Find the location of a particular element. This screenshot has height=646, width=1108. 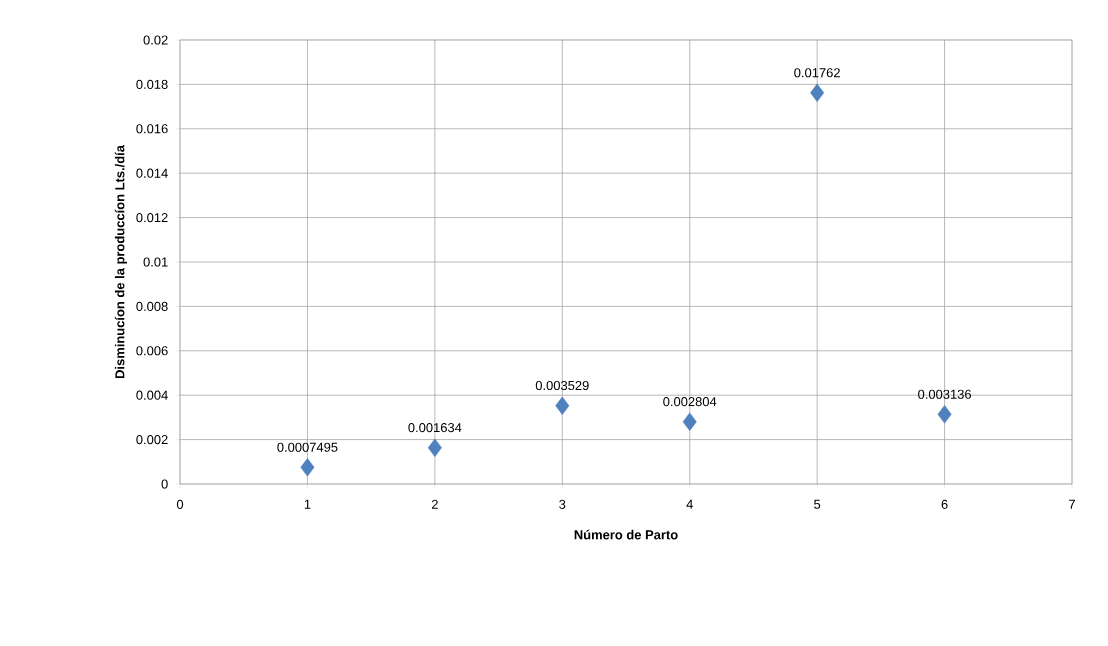

y-tick-label: 0.012 is located at coordinates (152, 218).